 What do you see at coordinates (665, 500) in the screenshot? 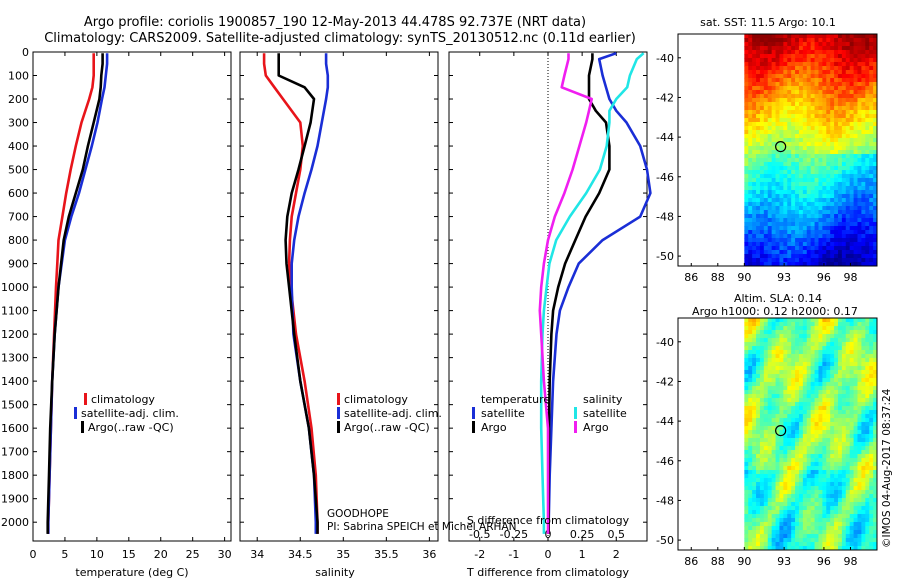
I see `lat-tick-label: -48` at bounding box center [665, 500].